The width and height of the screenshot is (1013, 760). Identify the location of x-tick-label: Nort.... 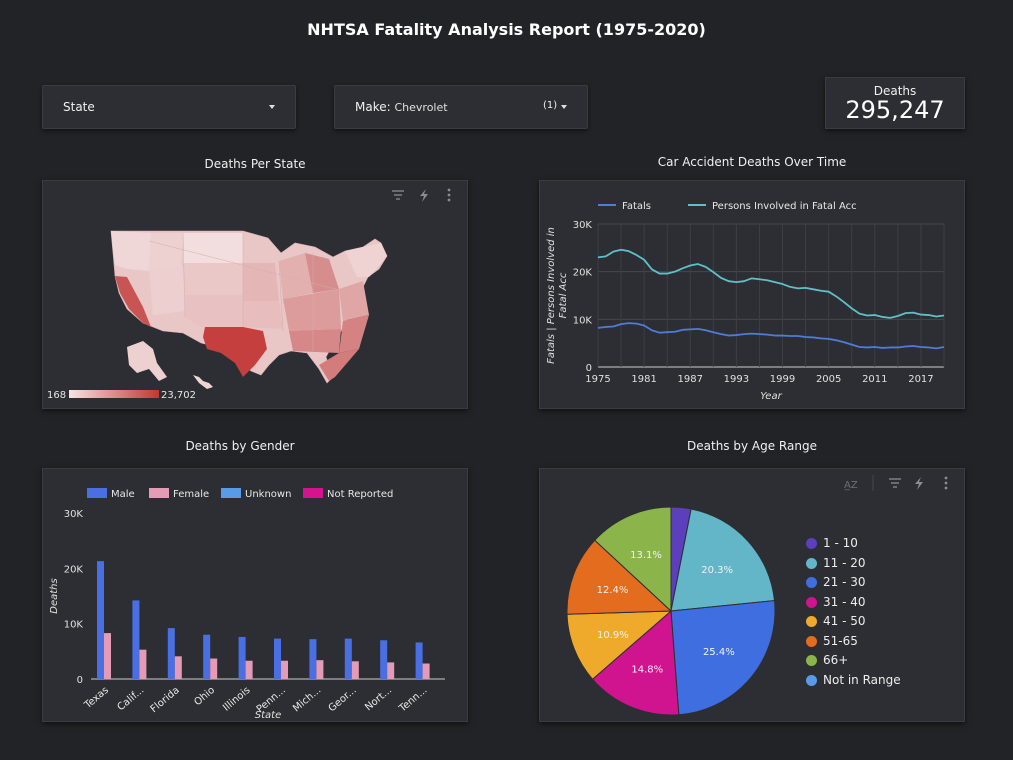
(378, 699).